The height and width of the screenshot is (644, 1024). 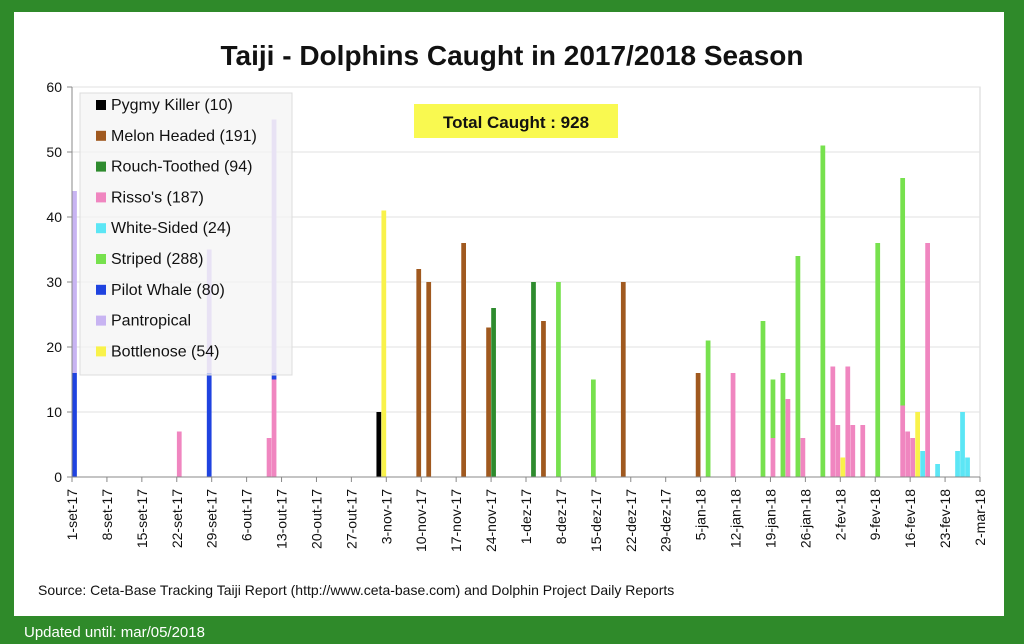 I want to click on y-tick-label: 20, so click(x=54, y=347).